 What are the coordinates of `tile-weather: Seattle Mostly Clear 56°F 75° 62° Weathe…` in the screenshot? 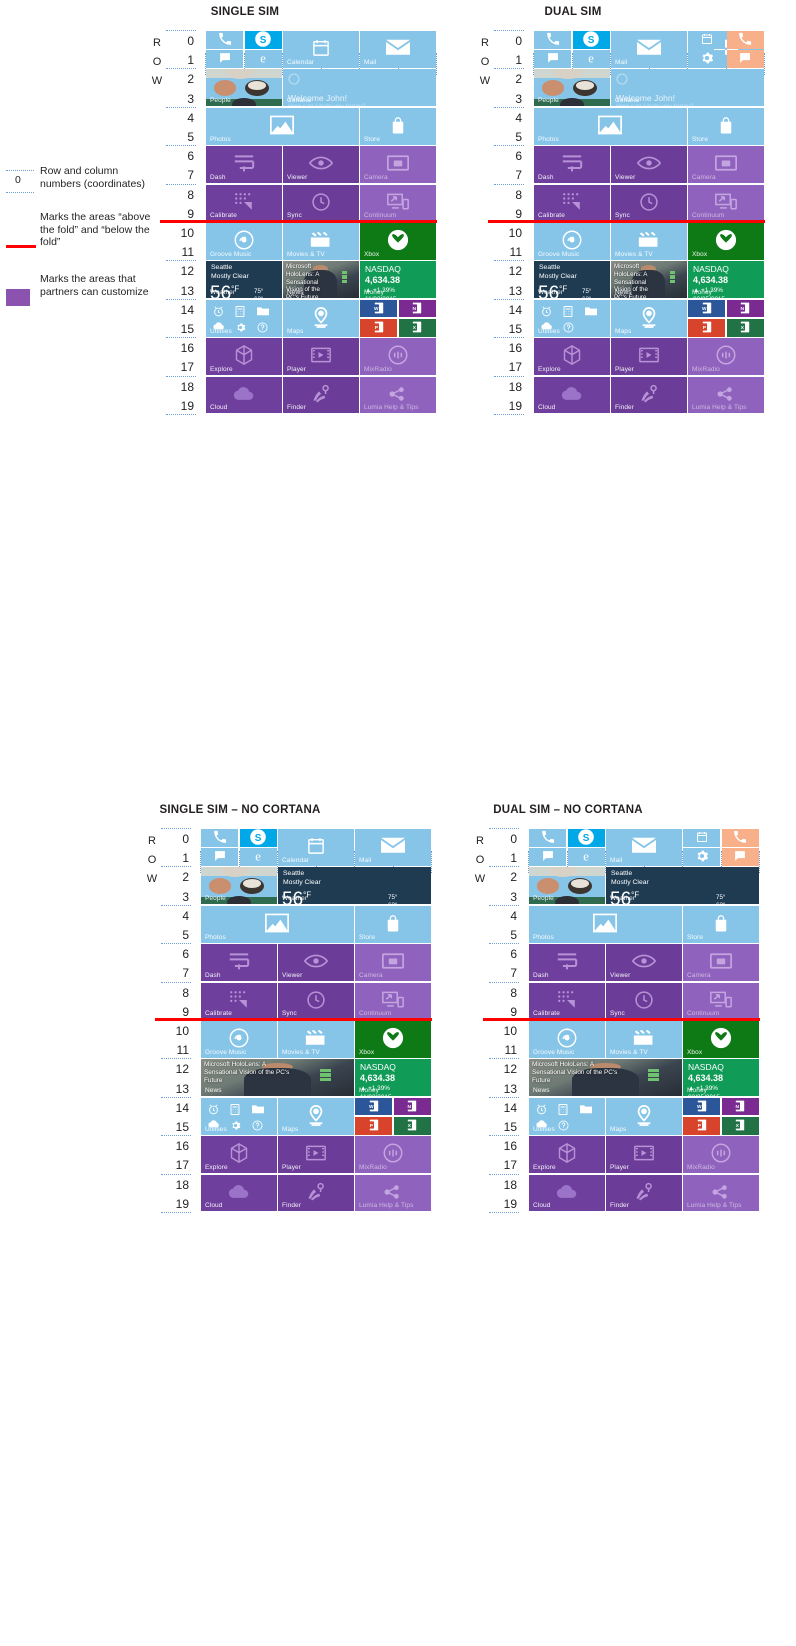 It's located at (244, 280).